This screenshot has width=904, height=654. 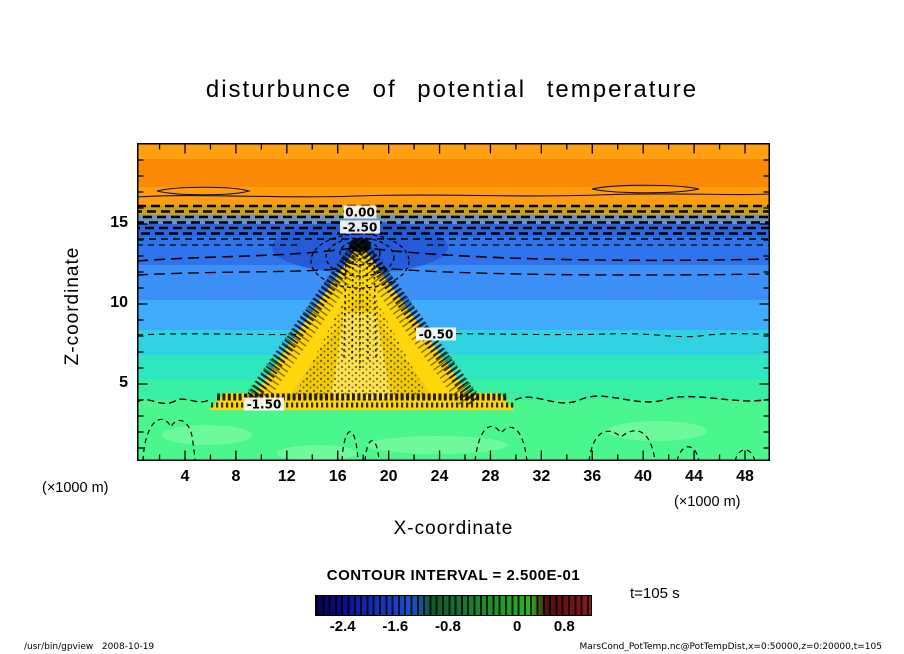 What do you see at coordinates (123, 382) in the screenshot?
I see `z-axis-tick-label: 5` at bounding box center [123, 382].